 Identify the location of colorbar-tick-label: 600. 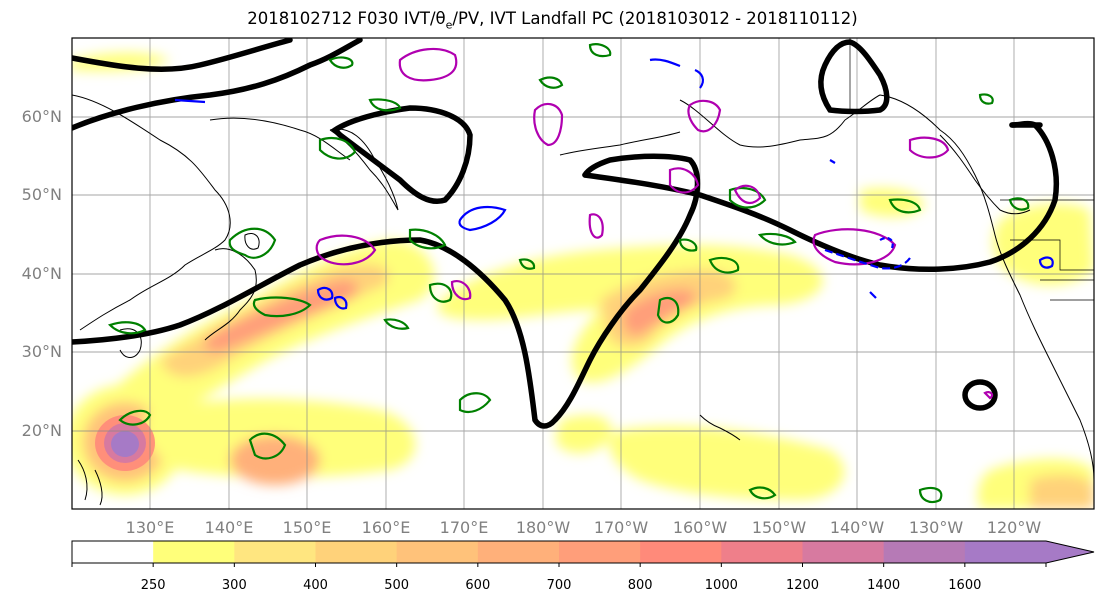
(477, 585).